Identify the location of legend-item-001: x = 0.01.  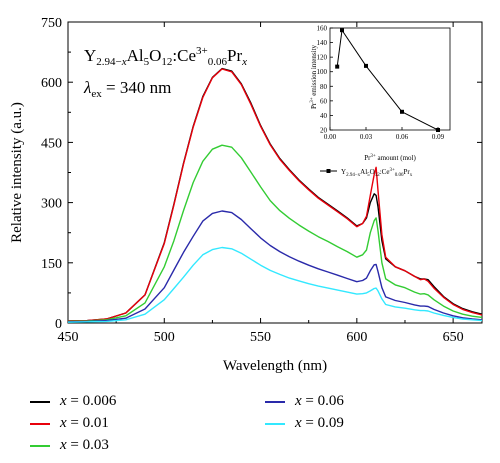
(69, 423).